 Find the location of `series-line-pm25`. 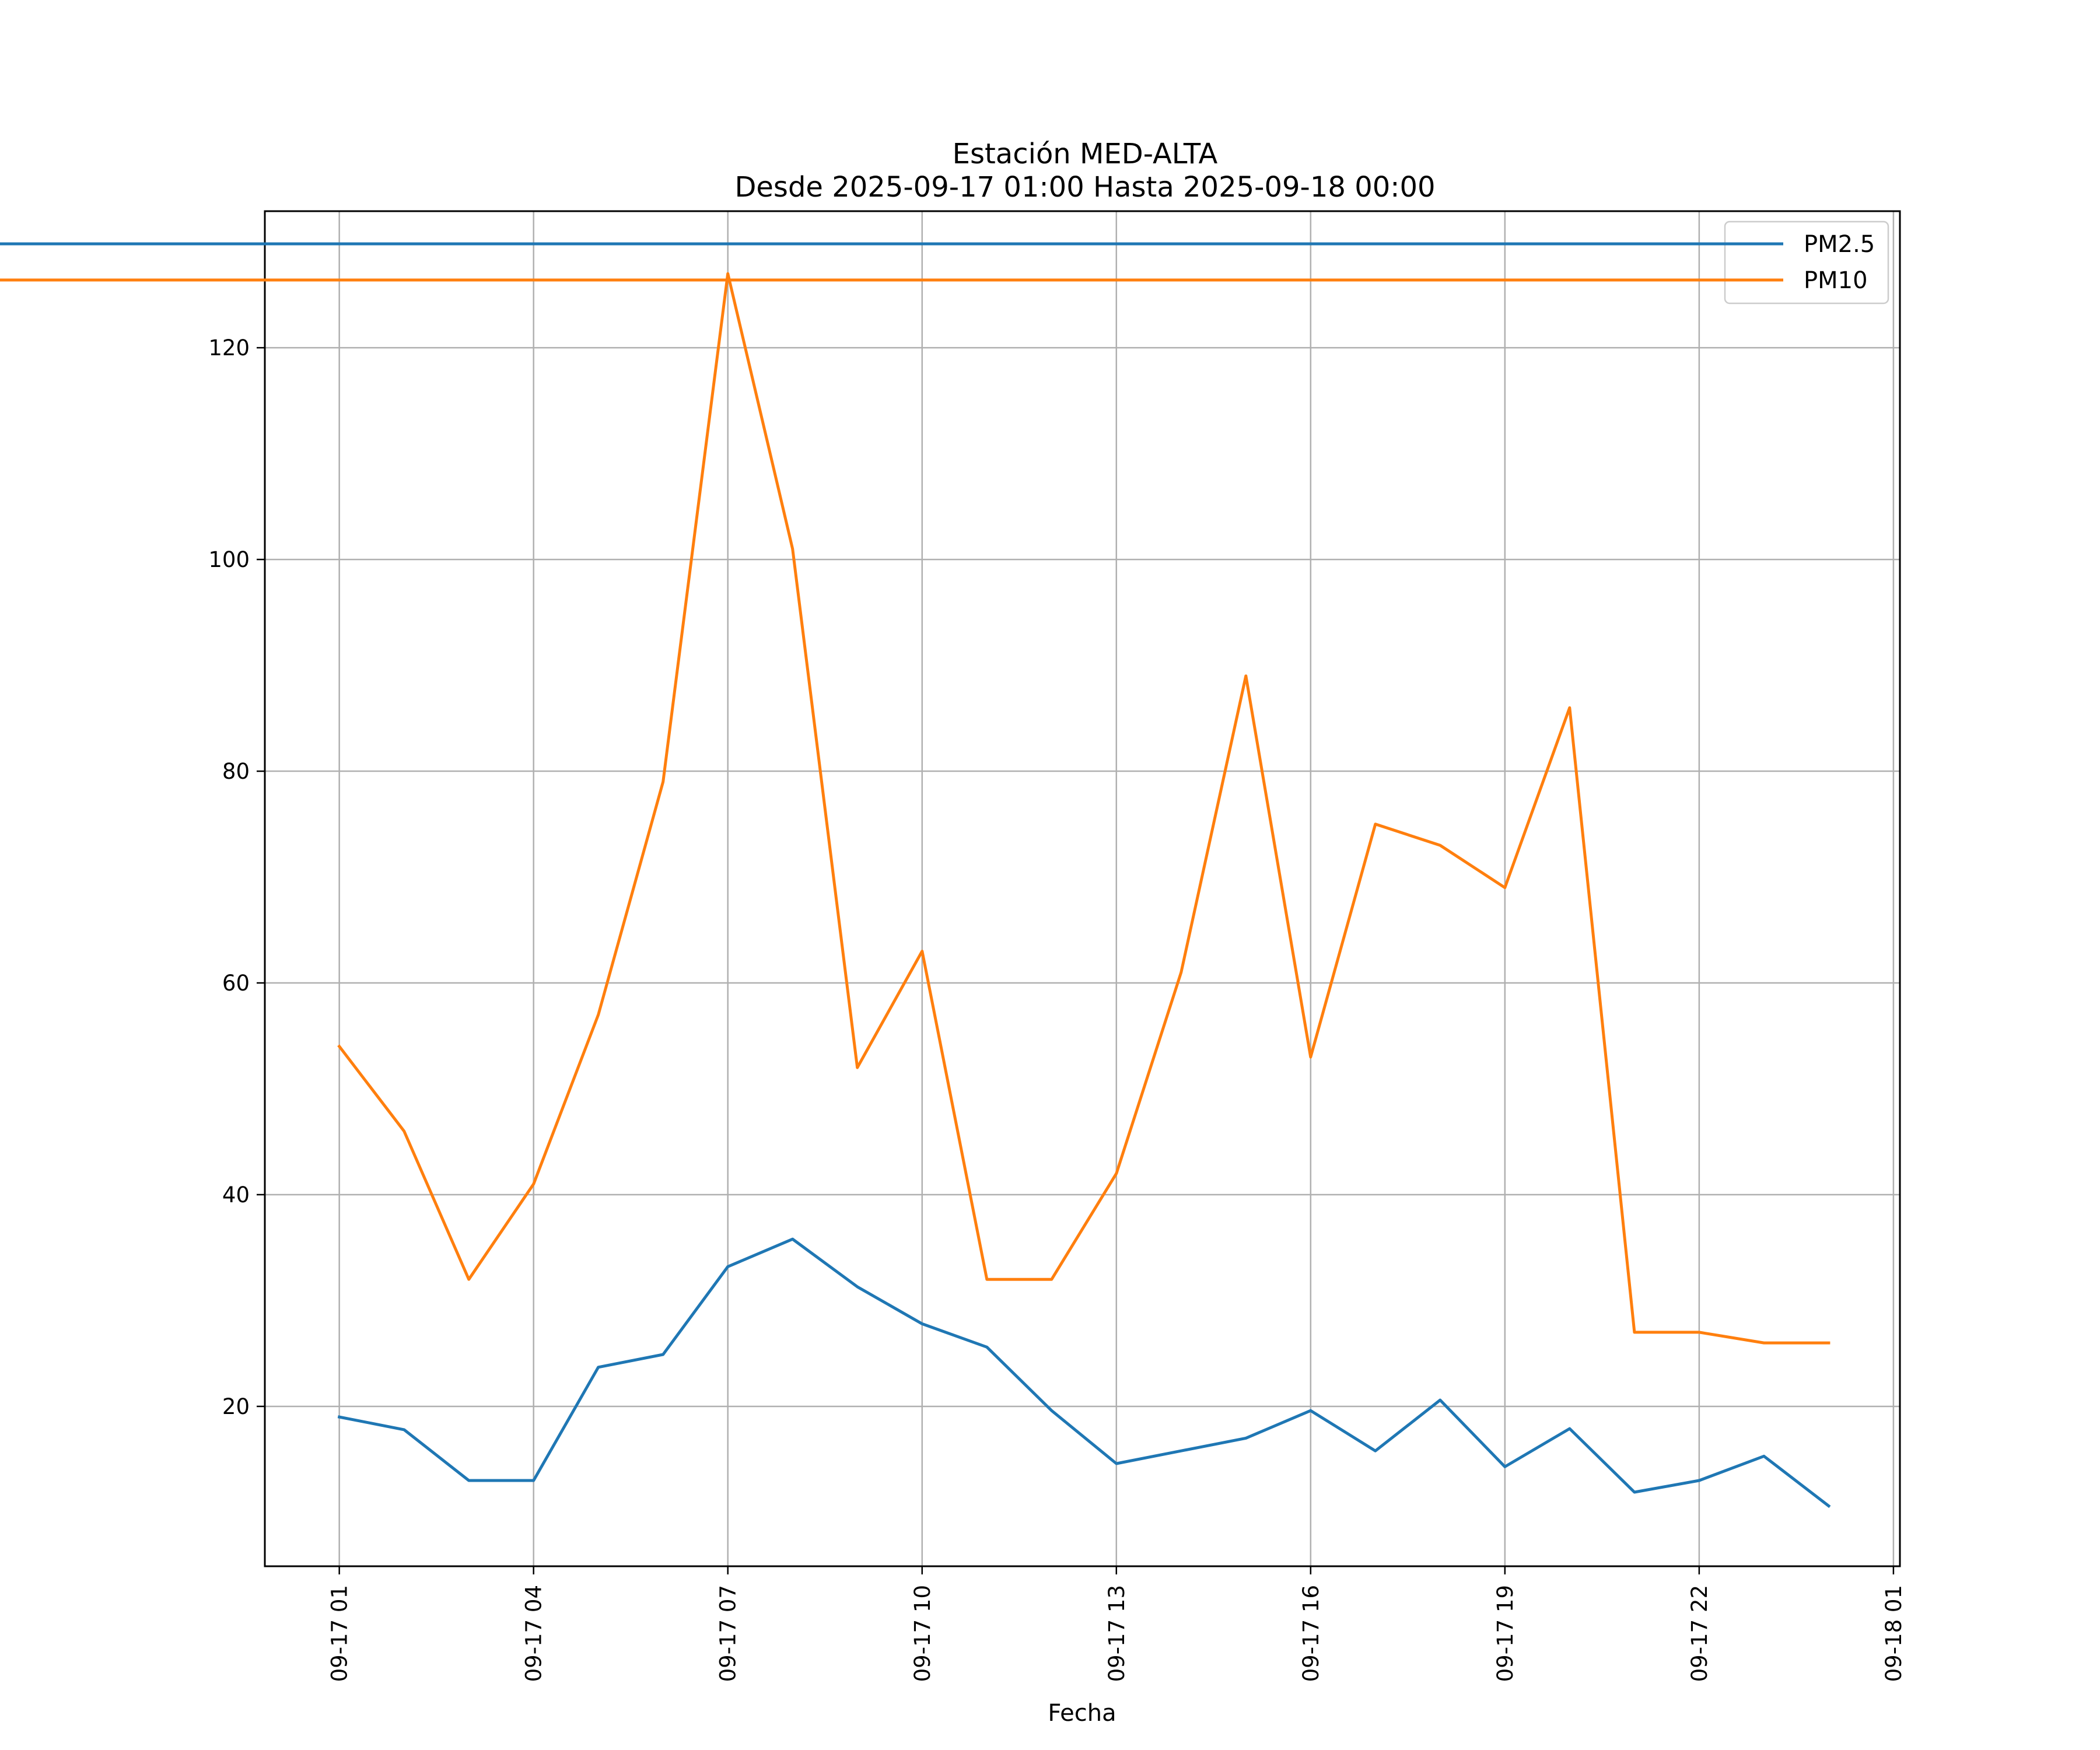

series-line-pm25 is located at coordinates (1084, 1372).